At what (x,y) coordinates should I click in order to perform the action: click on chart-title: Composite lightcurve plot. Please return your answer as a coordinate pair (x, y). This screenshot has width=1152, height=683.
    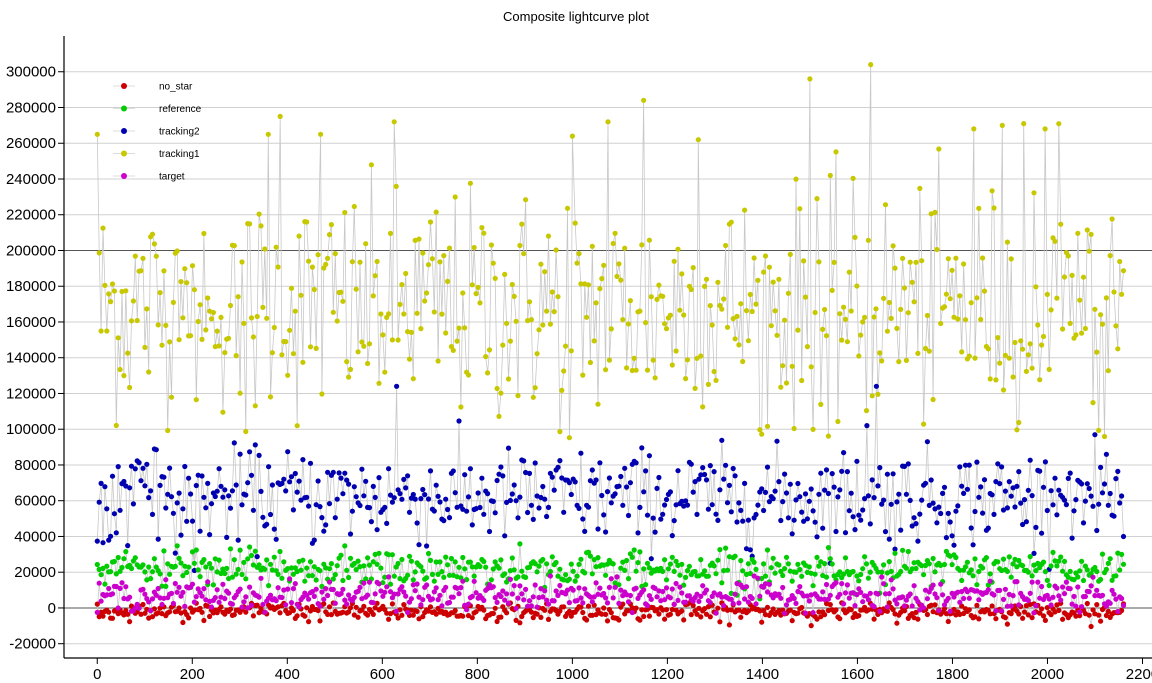
    Looking at the image, I should click on (576, 16).